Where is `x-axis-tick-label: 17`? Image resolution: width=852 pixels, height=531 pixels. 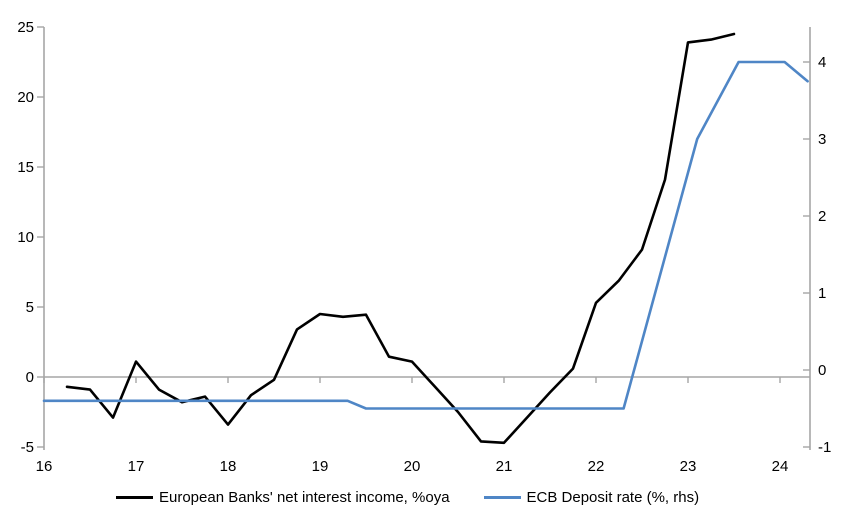 x-axis-tick-label: 17 is located at coordinates (136, 466).